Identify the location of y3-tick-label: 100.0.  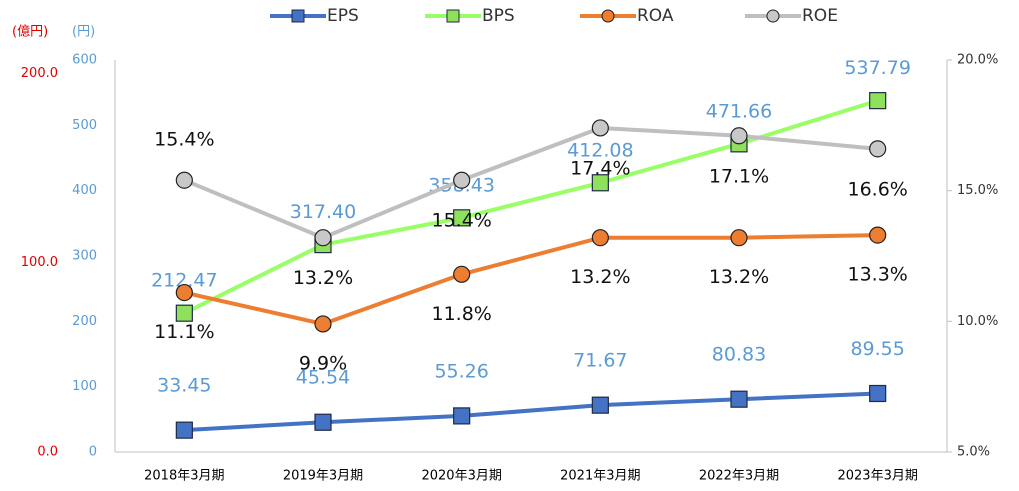
(39, 262).